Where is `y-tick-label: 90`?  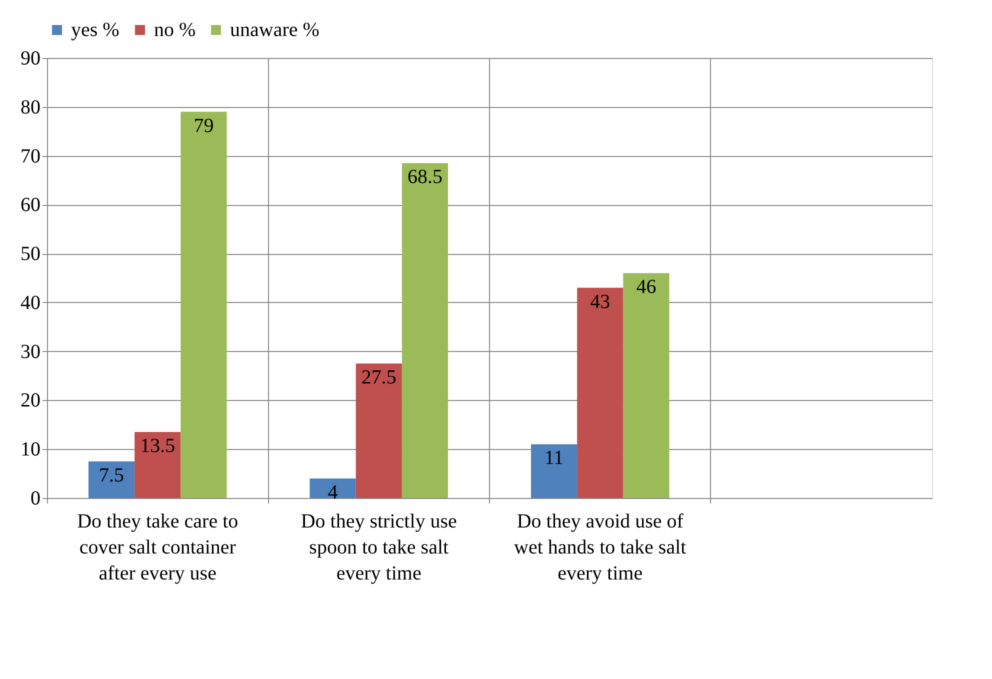 y-tick-label: 90 is located at coordinates (30, 59).